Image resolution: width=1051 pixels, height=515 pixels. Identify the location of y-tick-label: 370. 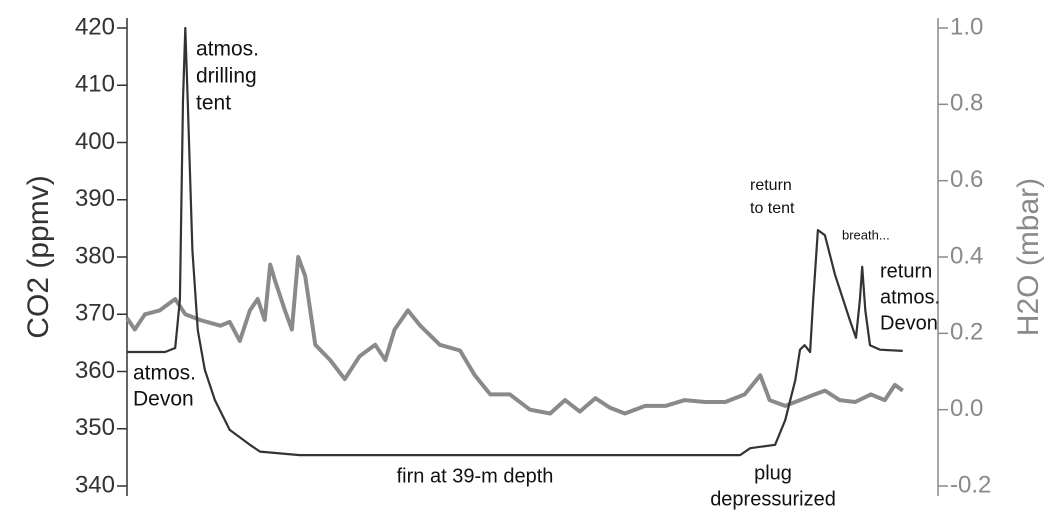
(95, 313).